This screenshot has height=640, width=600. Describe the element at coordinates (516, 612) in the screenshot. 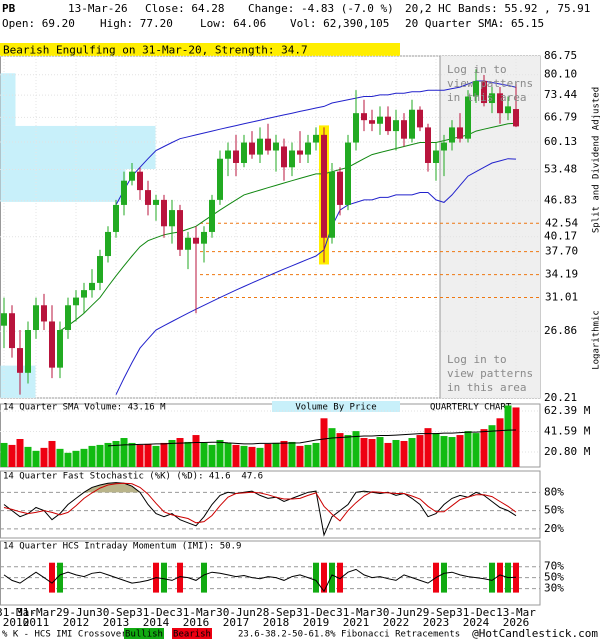

I see `x-tick-label: 13-Mar` at that location.